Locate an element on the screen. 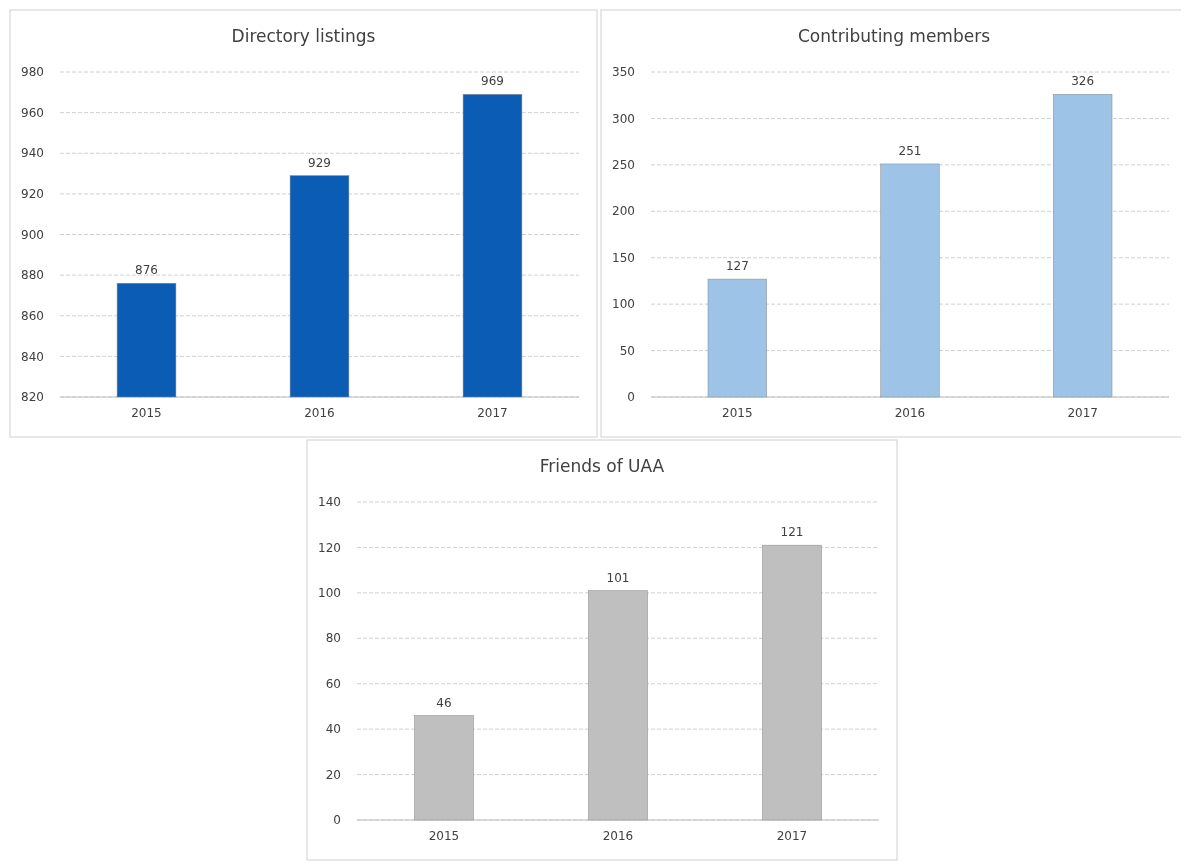 This screenshot has width=1189, height=867. y-tick-label: 50 is located at coordinates (627, 350).